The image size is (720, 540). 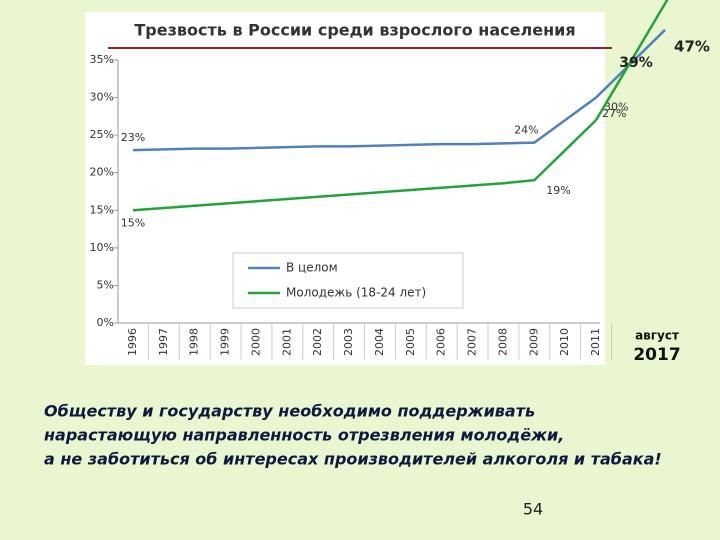 What do you see at coordinates (225, 342) in the screenshot?
I see `x-tick-label: 1999` at bounding box center [225, 342].